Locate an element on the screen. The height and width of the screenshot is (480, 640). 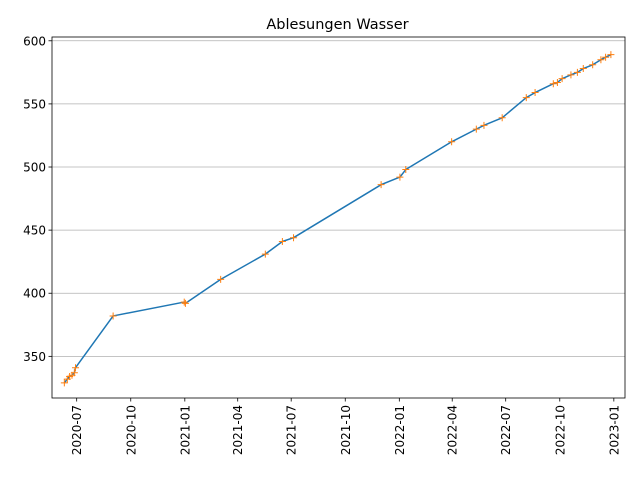
x-tick-label: 2020-07 is located at coordinates (77, 430).